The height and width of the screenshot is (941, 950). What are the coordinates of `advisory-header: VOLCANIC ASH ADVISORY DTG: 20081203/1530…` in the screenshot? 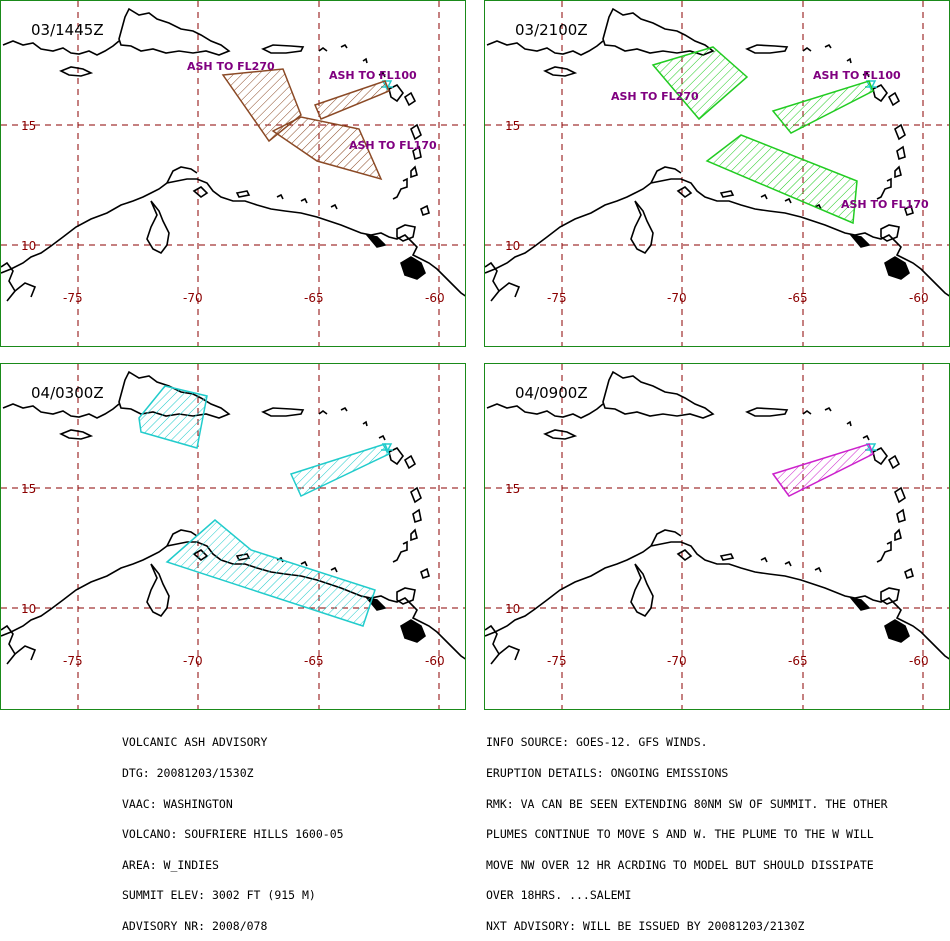 It's located at (233, 829).